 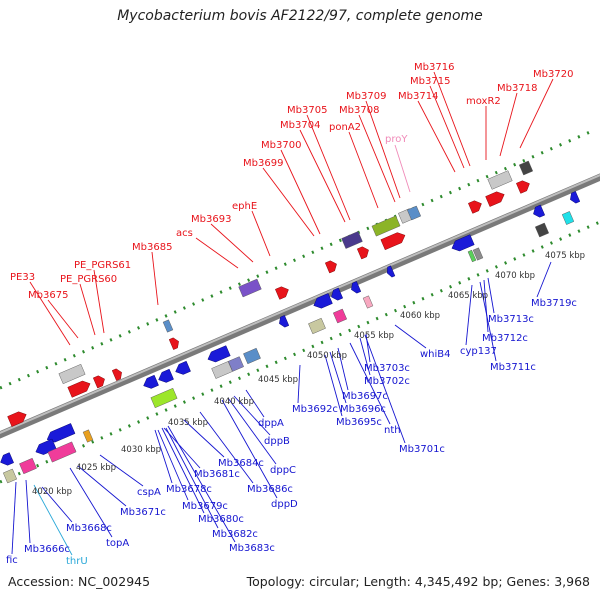 What do you see at coordinates (244, 206) in the screenshot?
I see `gene-label-forward: ephE` at bounding box center [244, 206].